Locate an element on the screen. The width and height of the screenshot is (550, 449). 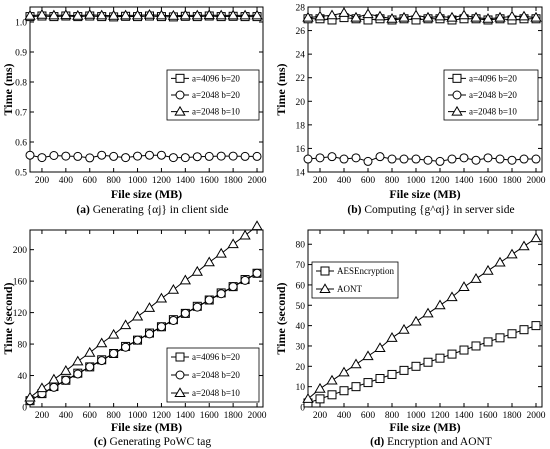
y-tick-label: 160 is located at coordinates (20, 283).